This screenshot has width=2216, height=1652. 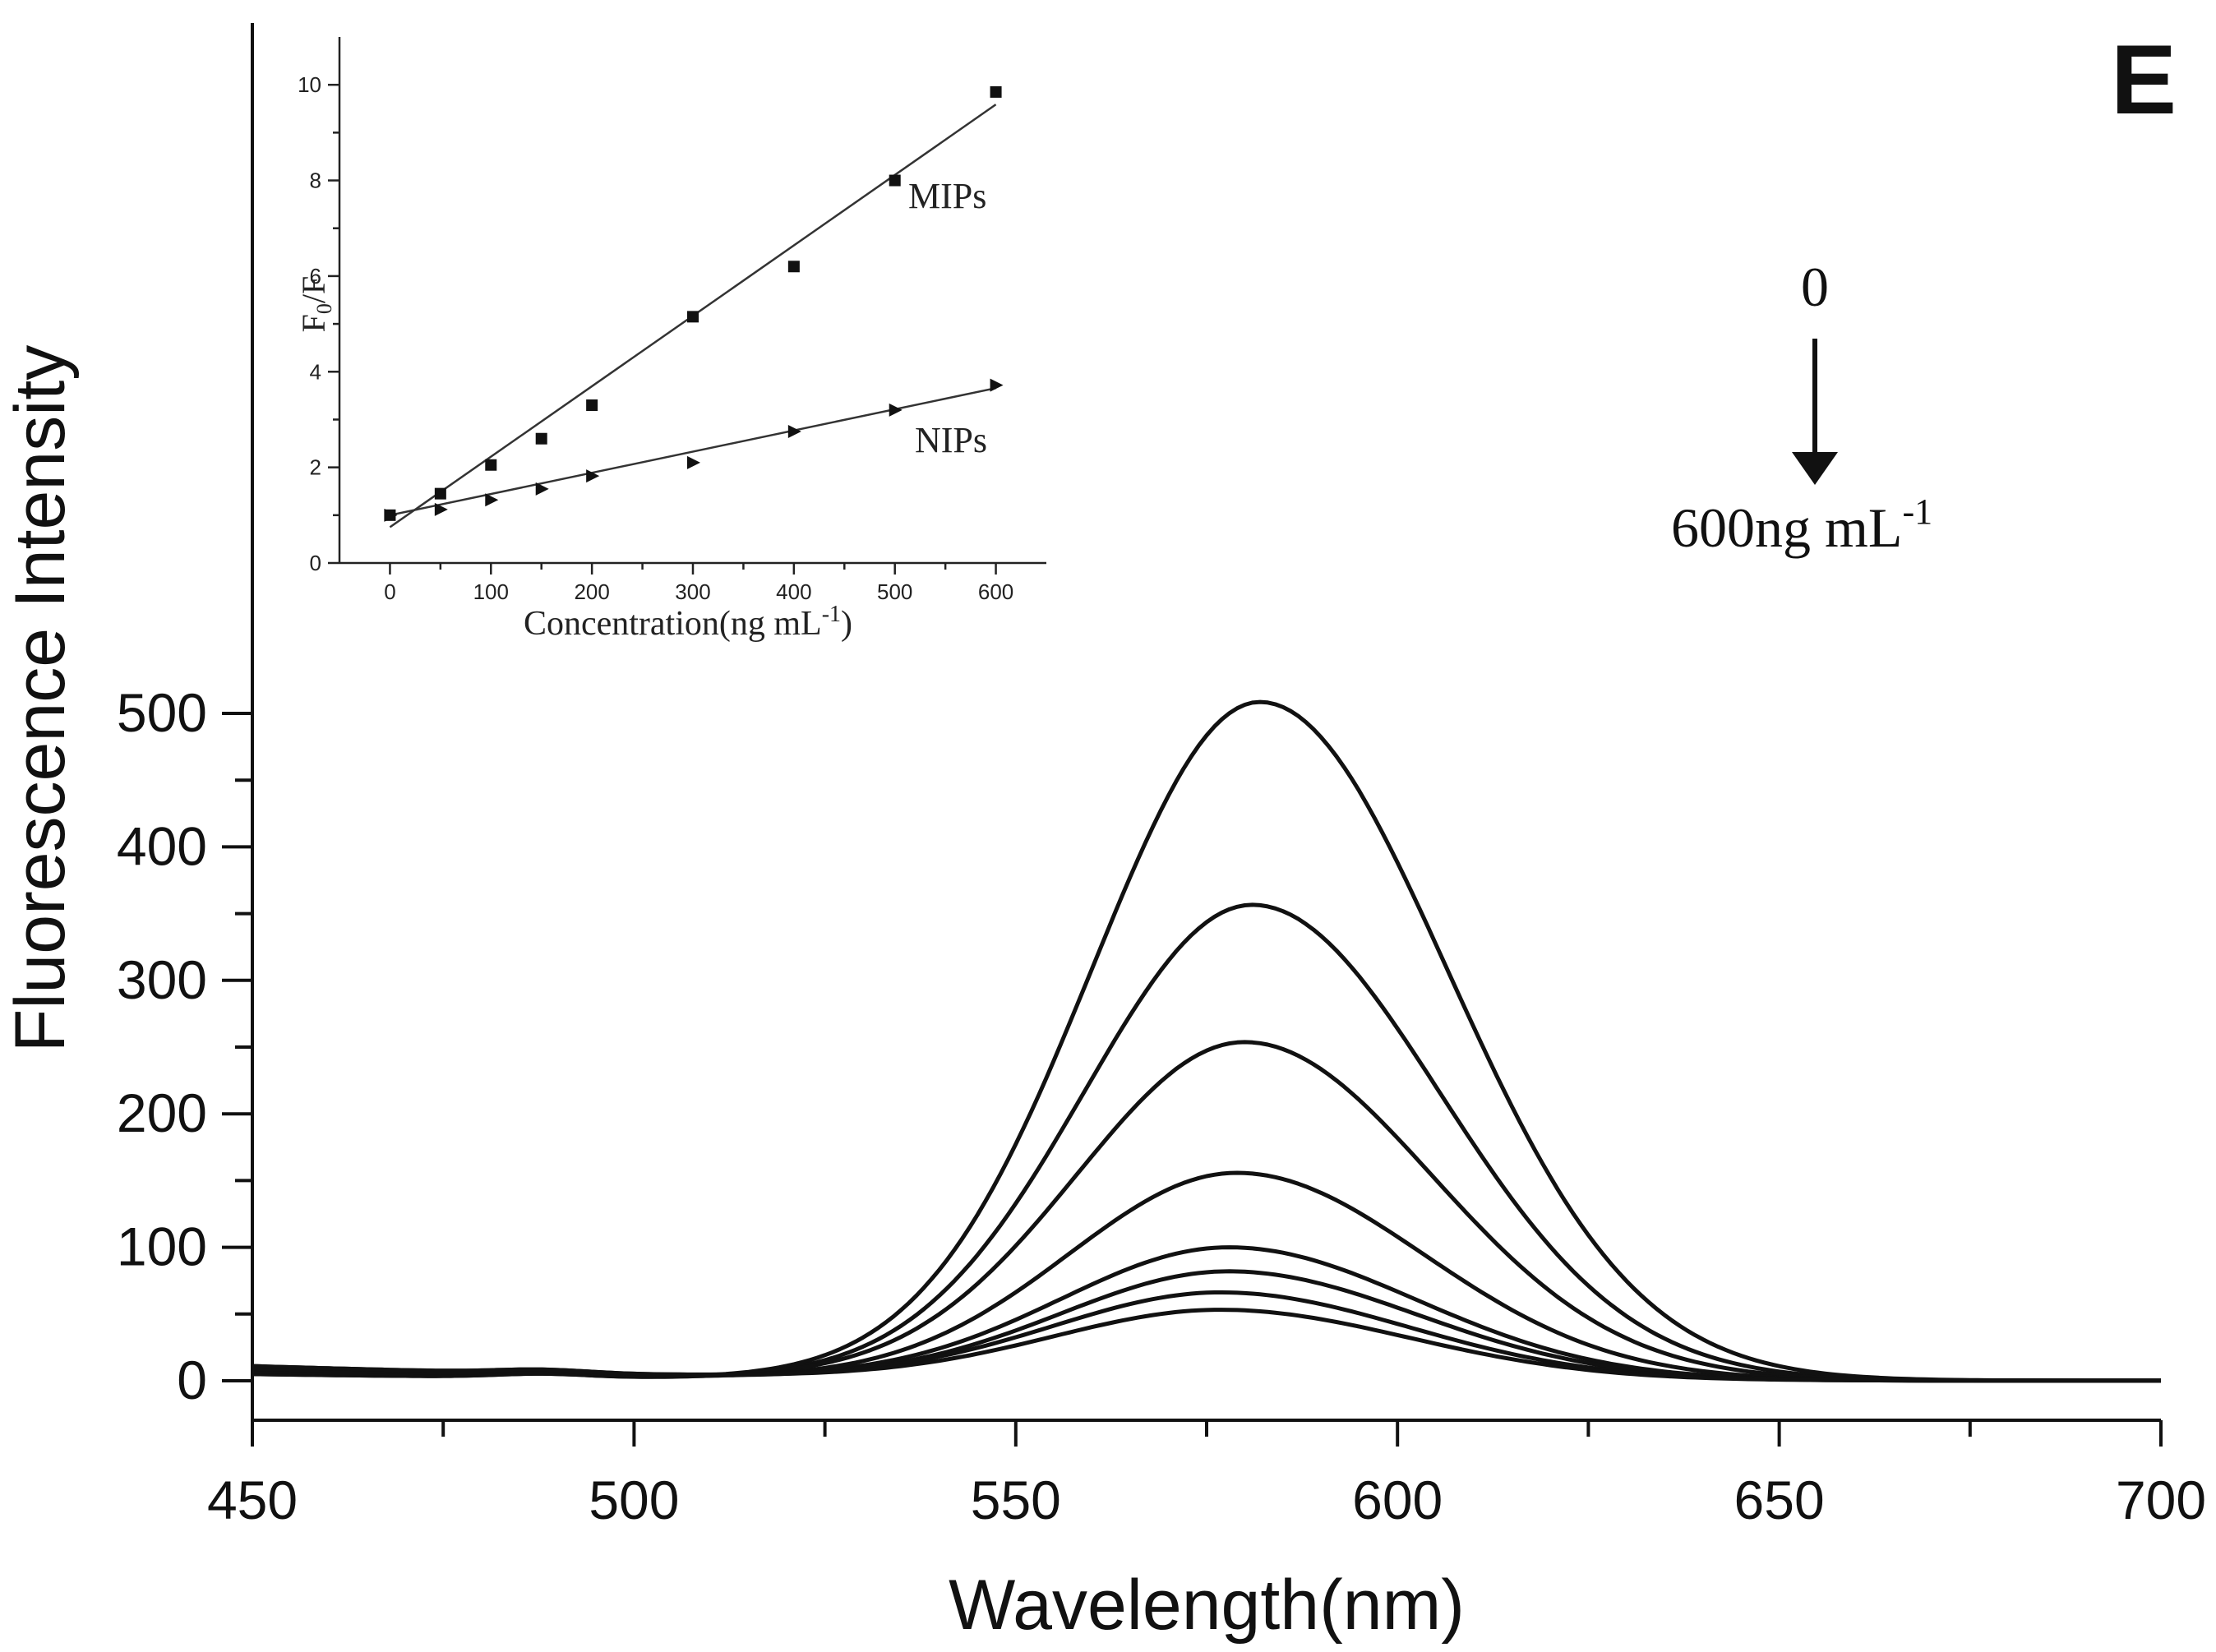 What do you see at coordinates (315, 304) in the screenshot?
I see `inset-y-axis-label: F0/F` at bounding box center [315, 304].